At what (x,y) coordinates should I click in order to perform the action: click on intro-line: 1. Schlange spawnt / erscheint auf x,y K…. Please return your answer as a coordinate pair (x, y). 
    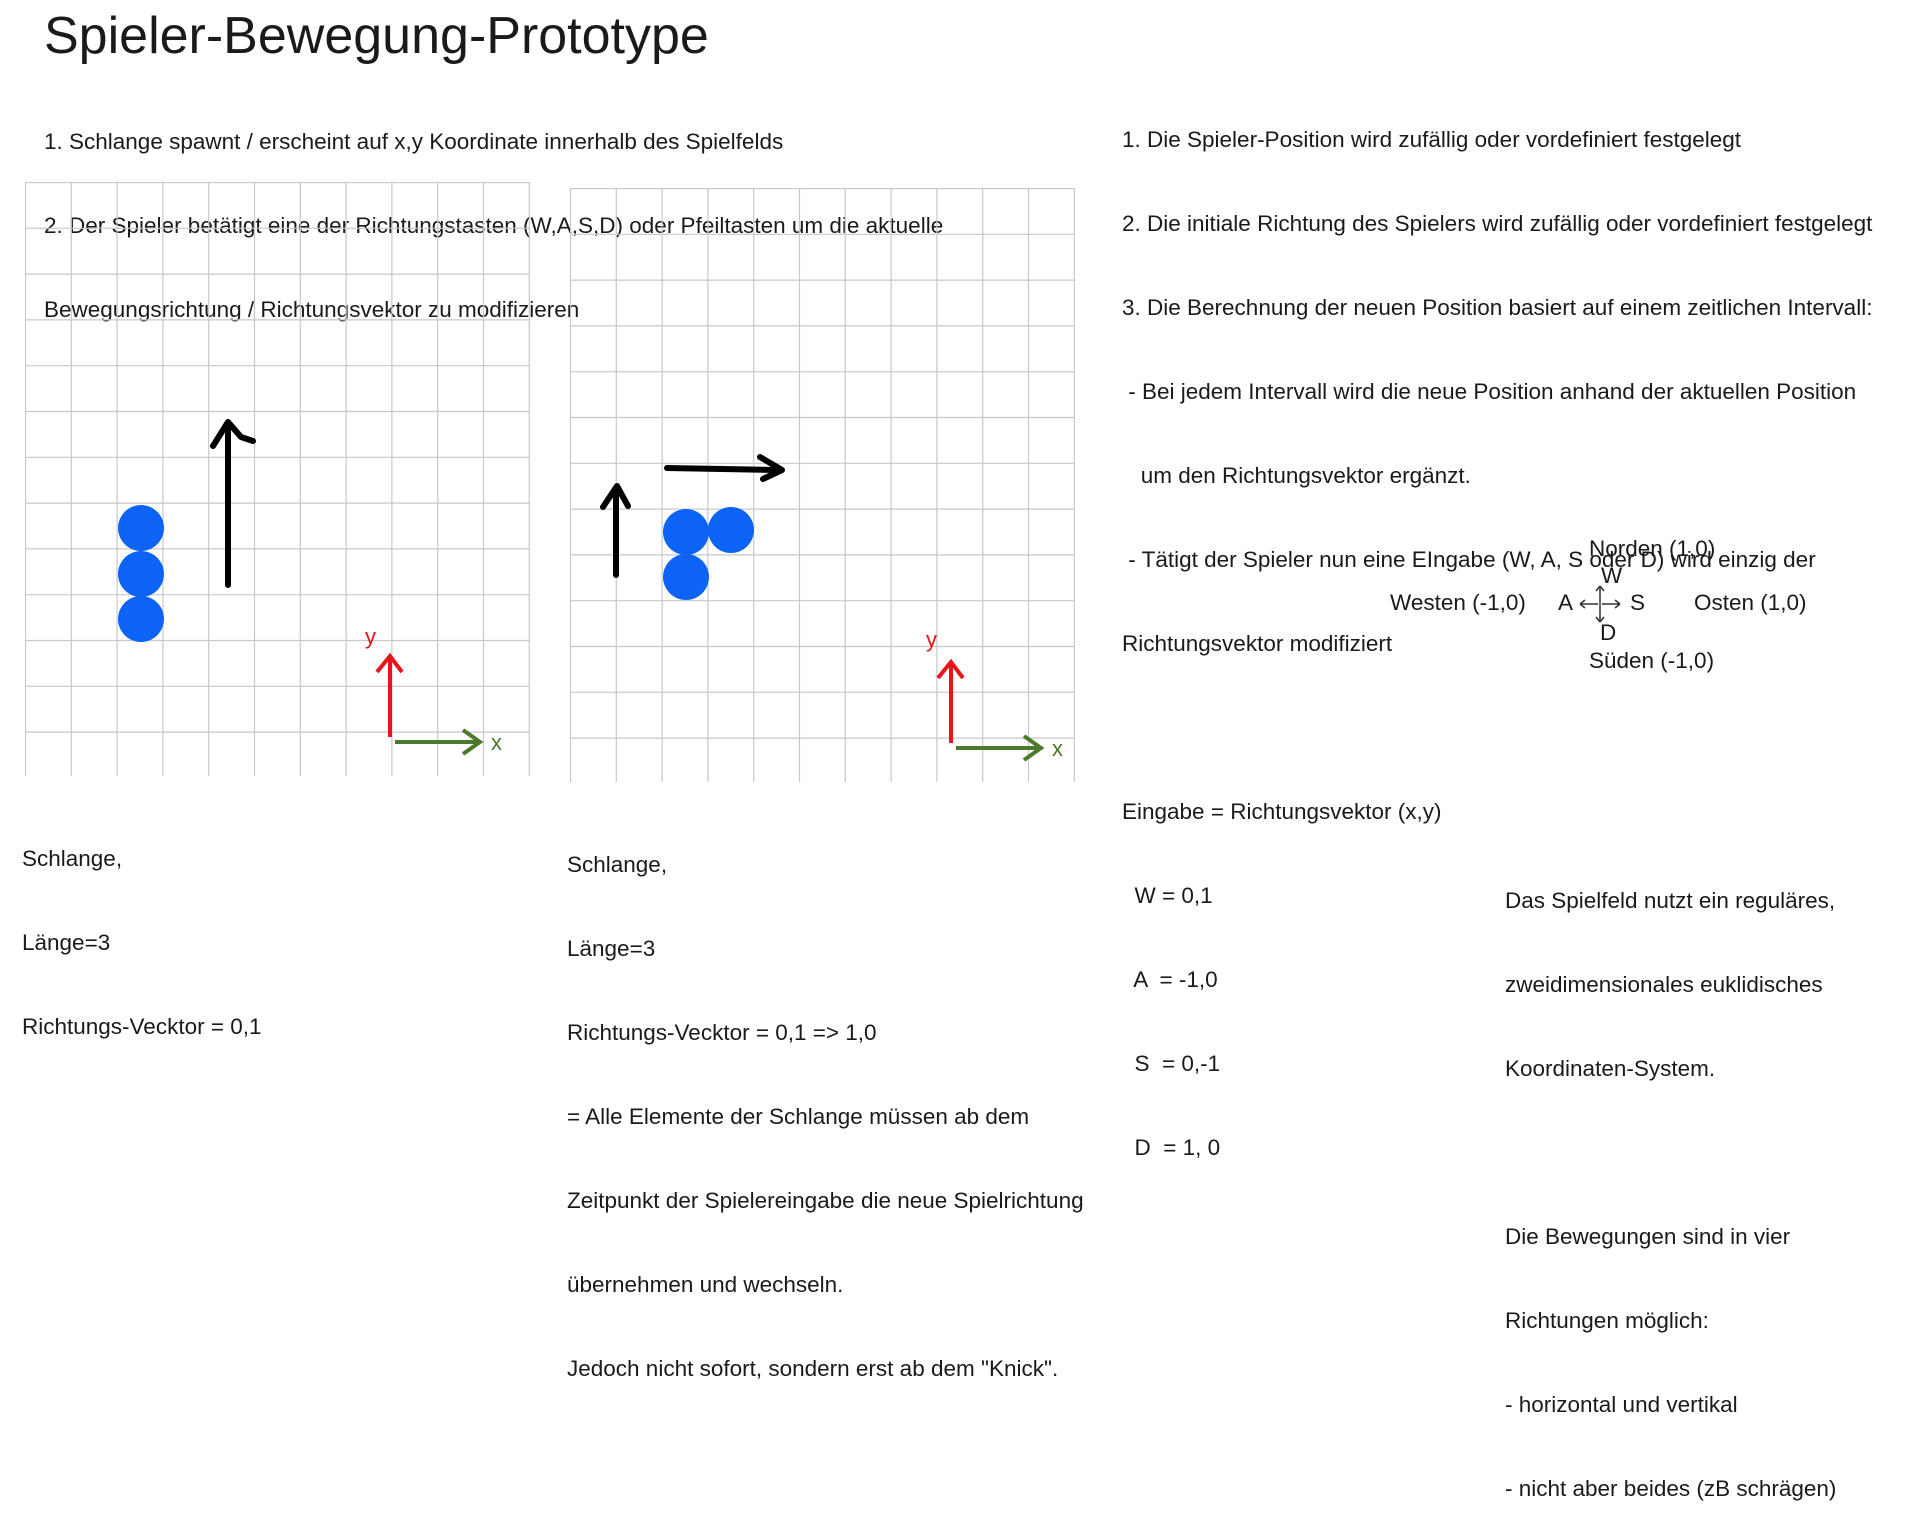
    Looking at the image, I should click on (414, 141).